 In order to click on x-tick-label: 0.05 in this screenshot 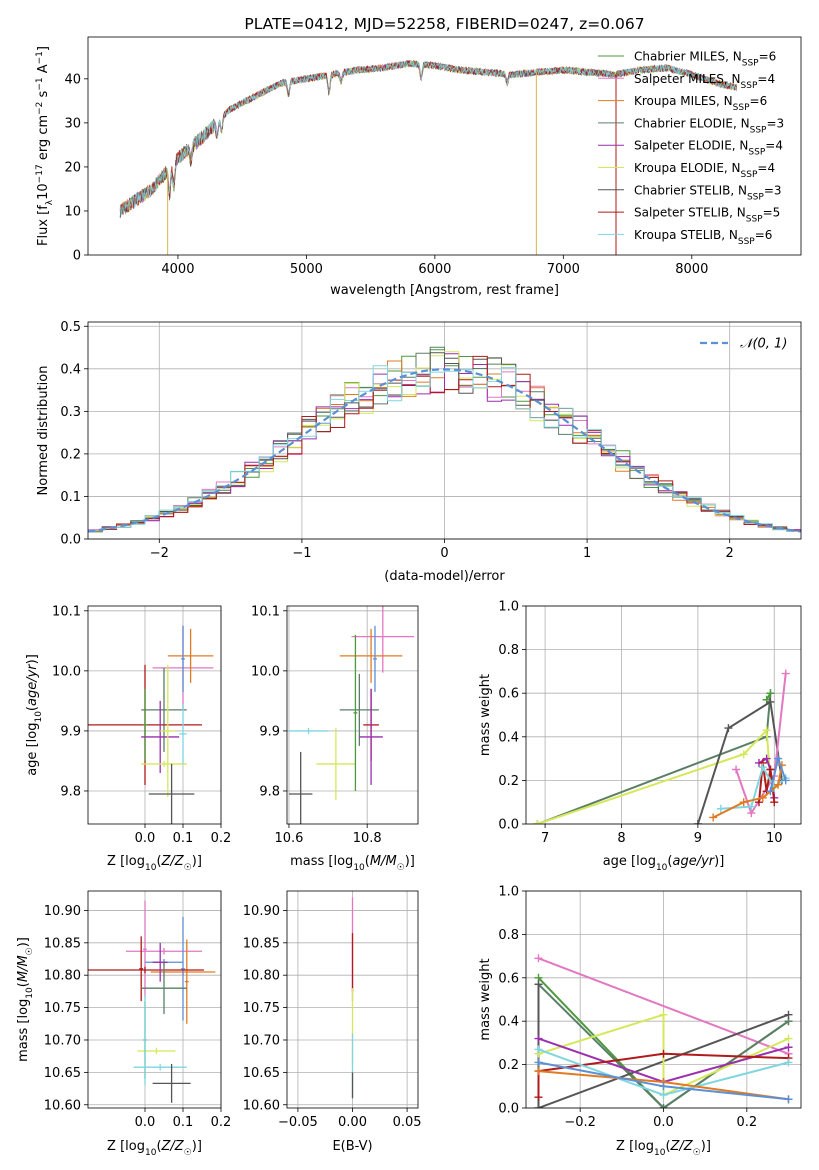, I will do `click(407, 1122)`.